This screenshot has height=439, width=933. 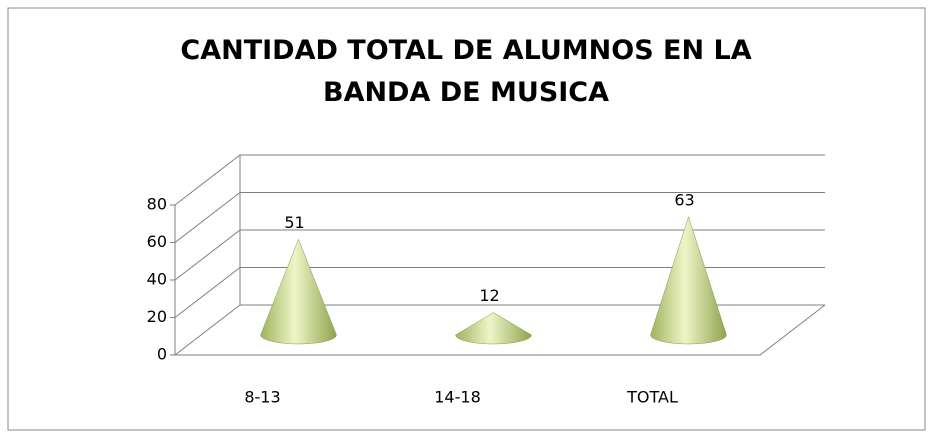 I want to click on floor, so click(x=500, y=330).